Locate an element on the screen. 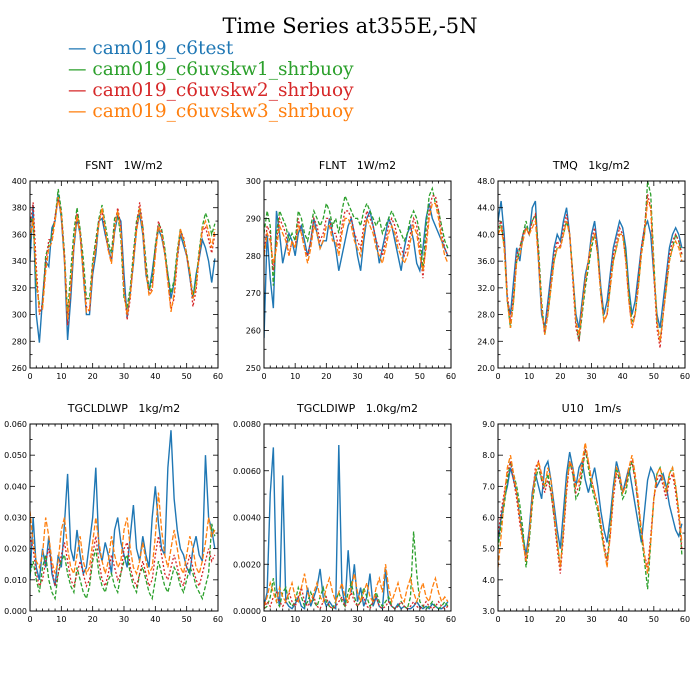  panel-title: FSNT 1W/m2 is located at coordinates (124, 165).